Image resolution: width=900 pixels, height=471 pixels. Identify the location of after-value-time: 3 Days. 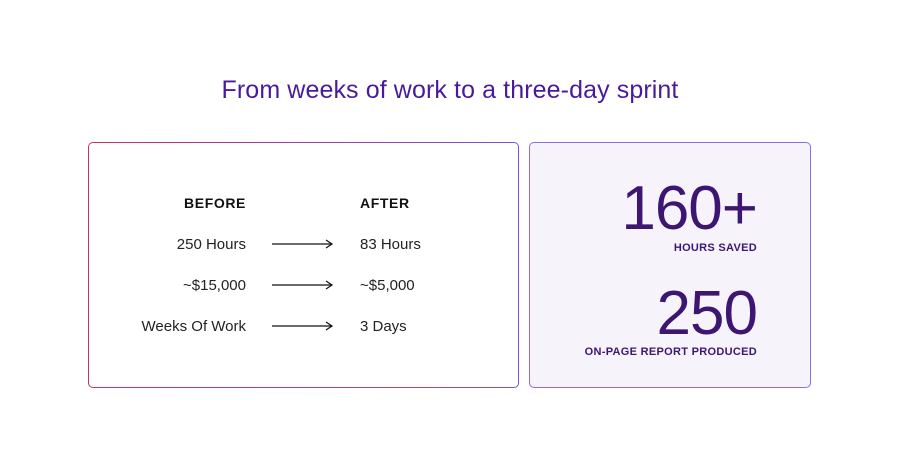
(383, 326).